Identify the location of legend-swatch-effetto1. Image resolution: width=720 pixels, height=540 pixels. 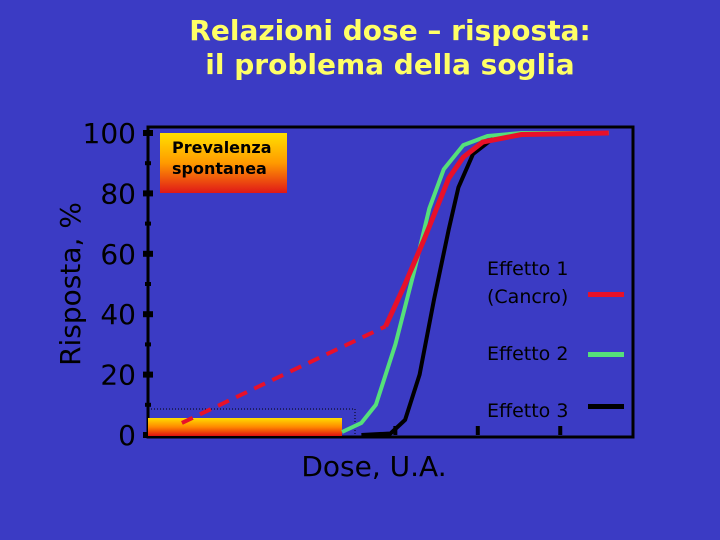
(606, 294).